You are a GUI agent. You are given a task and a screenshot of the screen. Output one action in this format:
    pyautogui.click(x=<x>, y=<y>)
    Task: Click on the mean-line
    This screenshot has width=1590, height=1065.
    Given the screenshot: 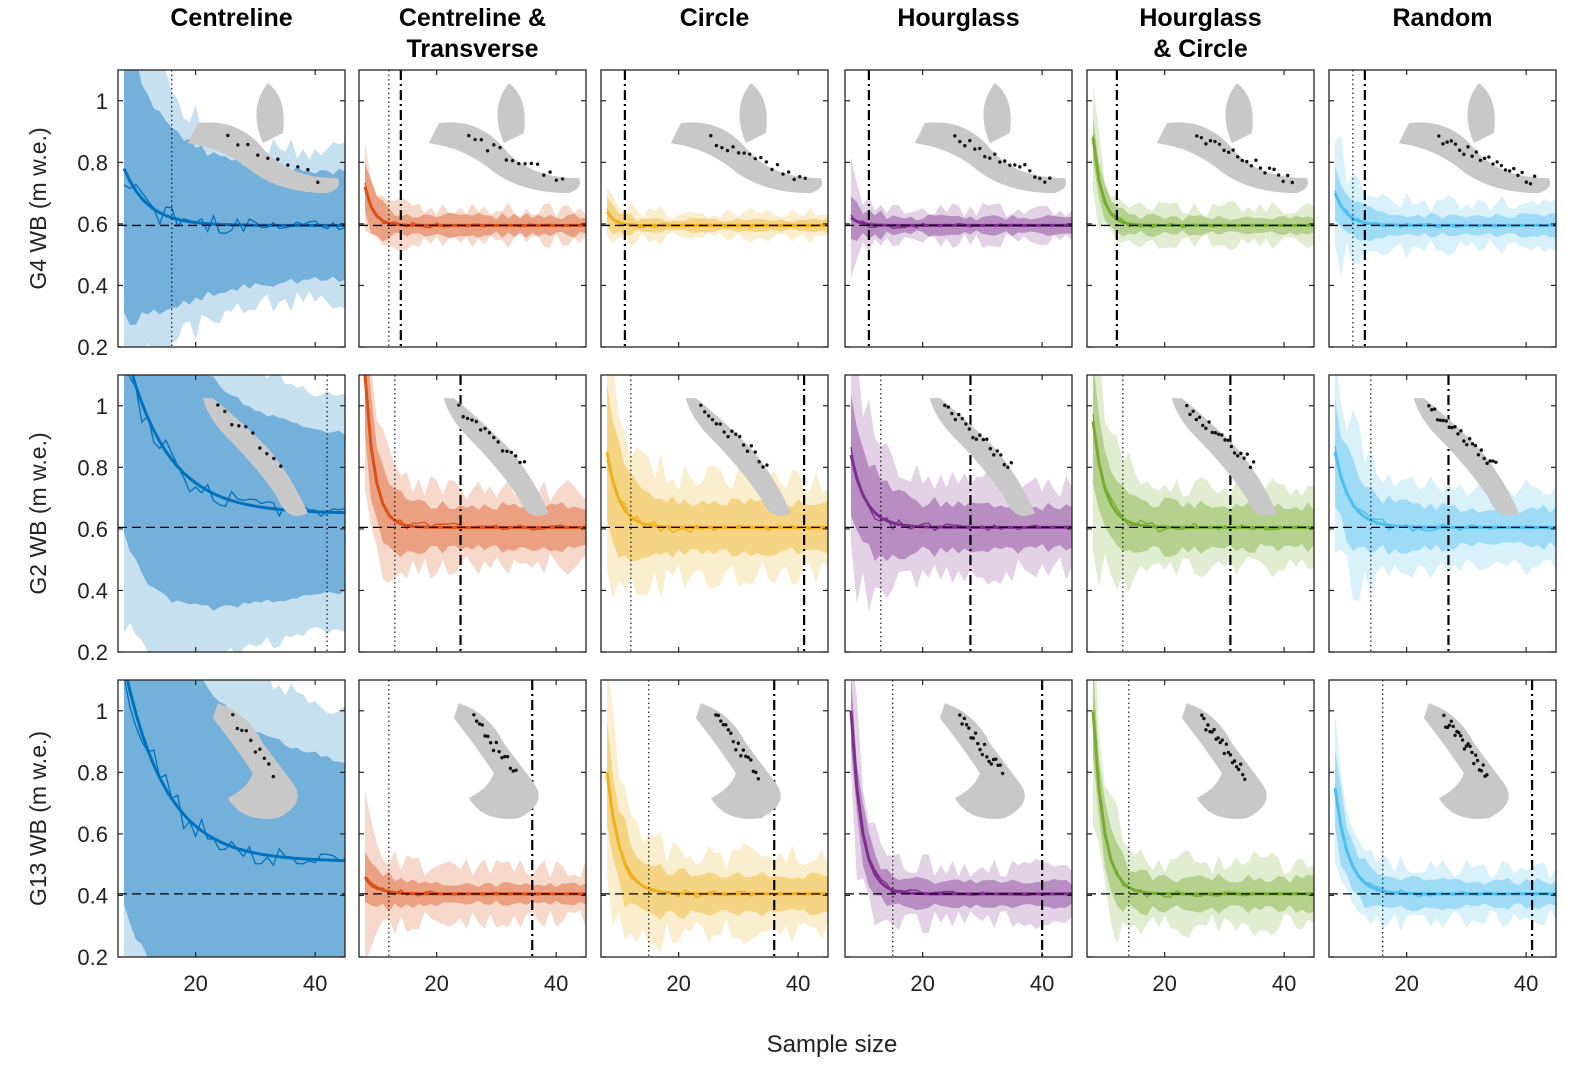 What is the action you would take?
    pyautogui.click(x=237, y=445)
    